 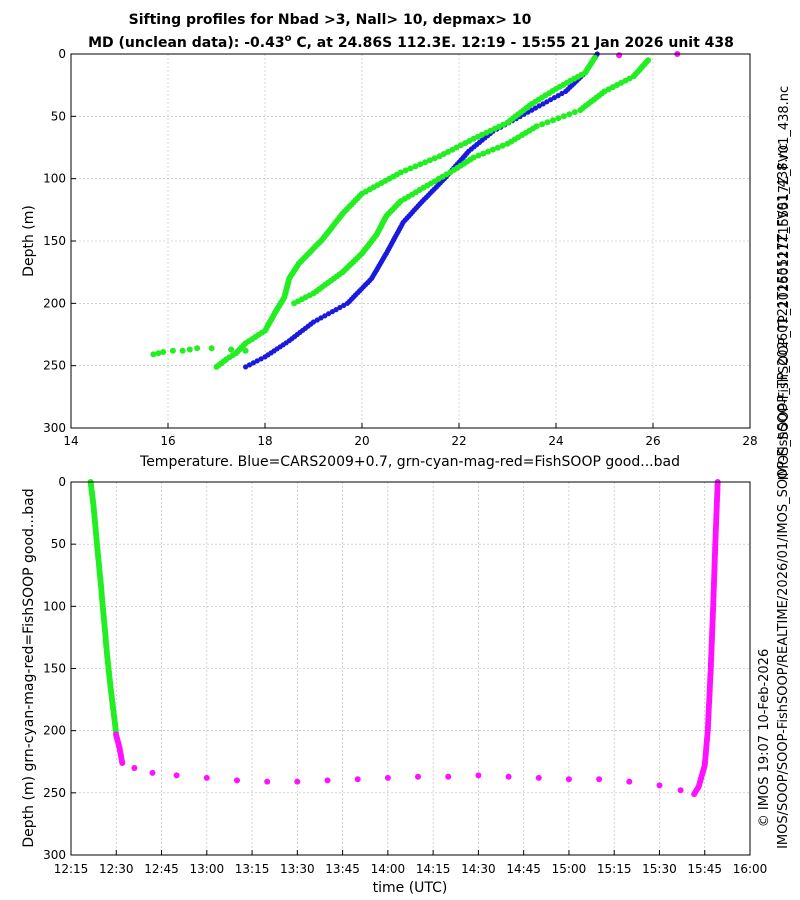 What do you see at coordinates (478, 869) in the screenshot?
I see `bottom-xtick-label: 14:30` at bounding box center [478, 869].